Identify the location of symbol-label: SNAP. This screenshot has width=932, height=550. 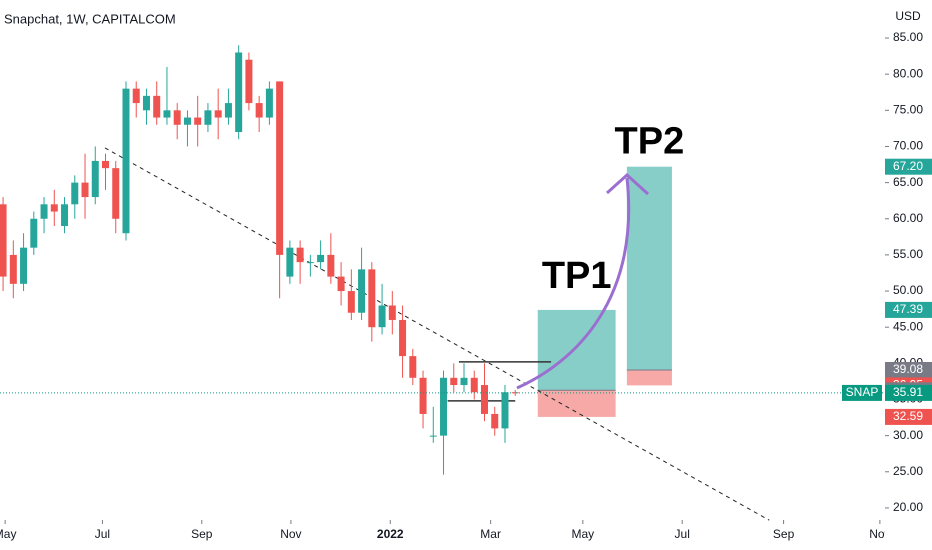
(862, 392).